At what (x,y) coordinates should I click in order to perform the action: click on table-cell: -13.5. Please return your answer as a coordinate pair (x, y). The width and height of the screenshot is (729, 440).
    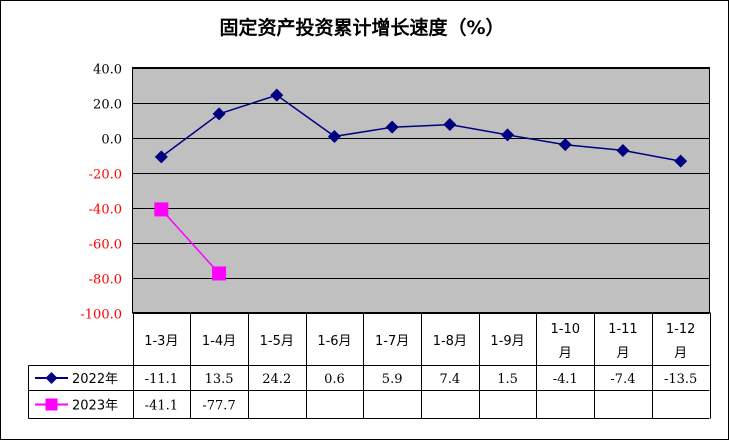
    Looking at the image, I should click on (680, 379).